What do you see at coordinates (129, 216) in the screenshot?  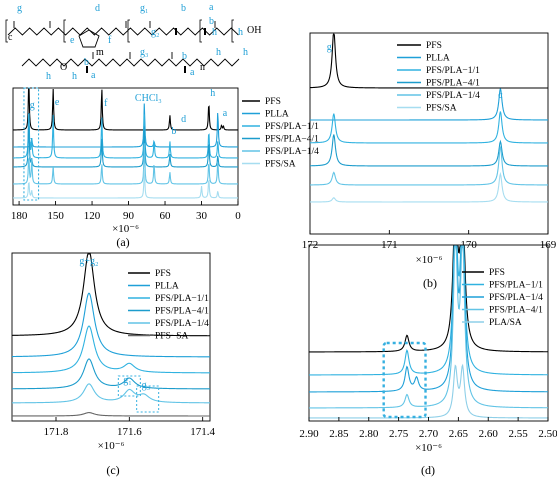 I see `x-tick-label: 90` at bounding box center [129, 216].